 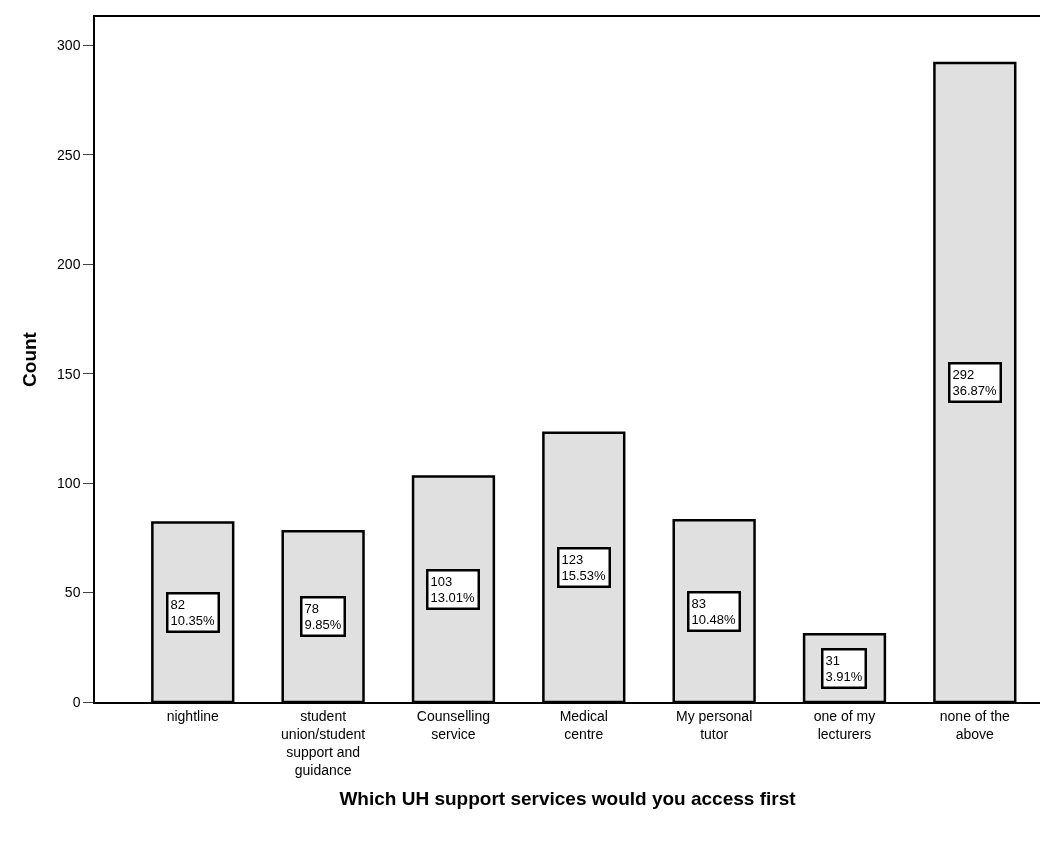 I want to click on data-label: 83 10.48%, so click(x=714, y=611).